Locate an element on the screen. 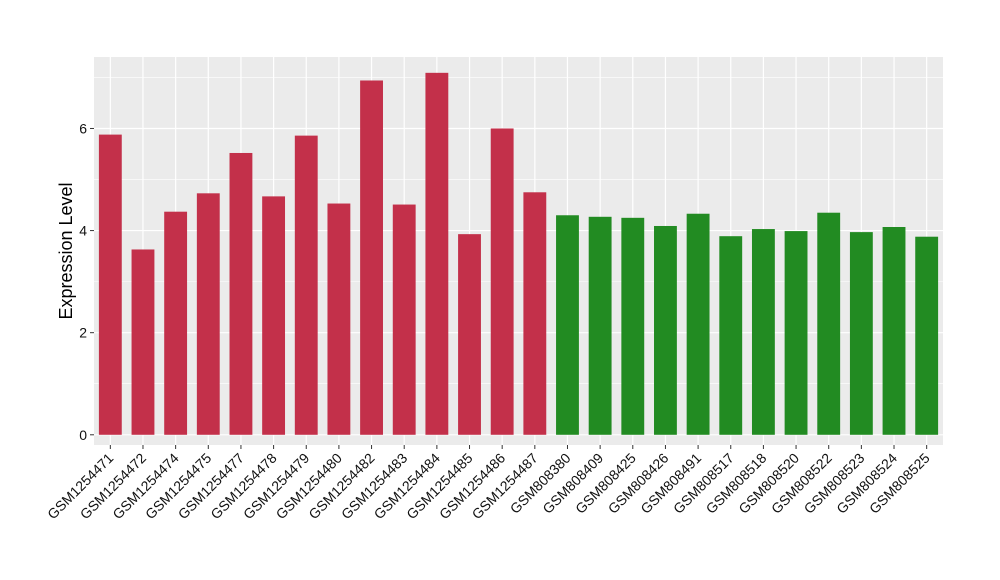 The width and height of the screenshot is (1000, 580). y-tick-label: 4 is located at coordinates (83, 231).